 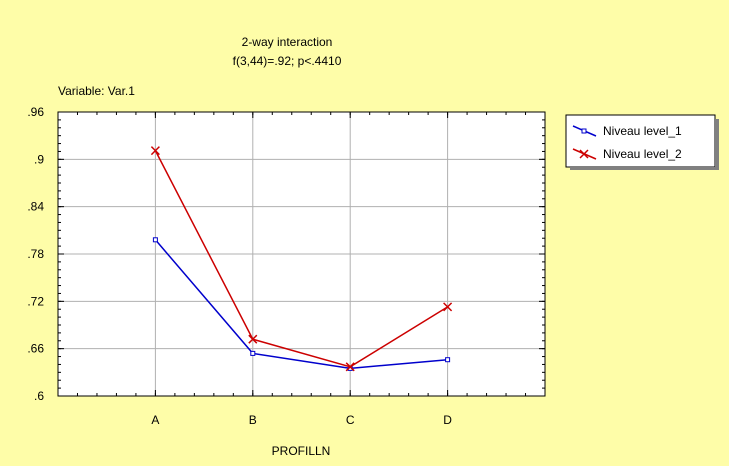 I want to click on variable-label: Variable: Var.1, so click(x=96, y=91).